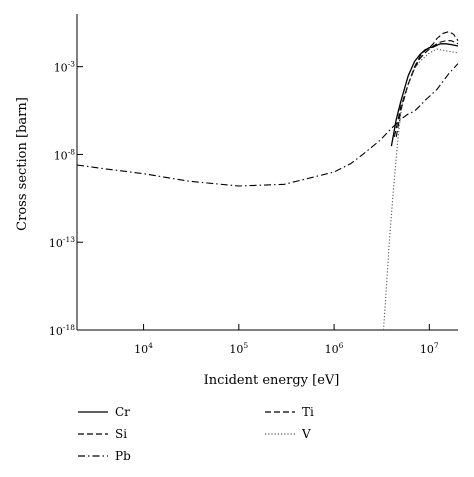 The width and height of the screenshot is (474, 477). I want to click on x-tick-label: 10⁴, so click(143, 348).